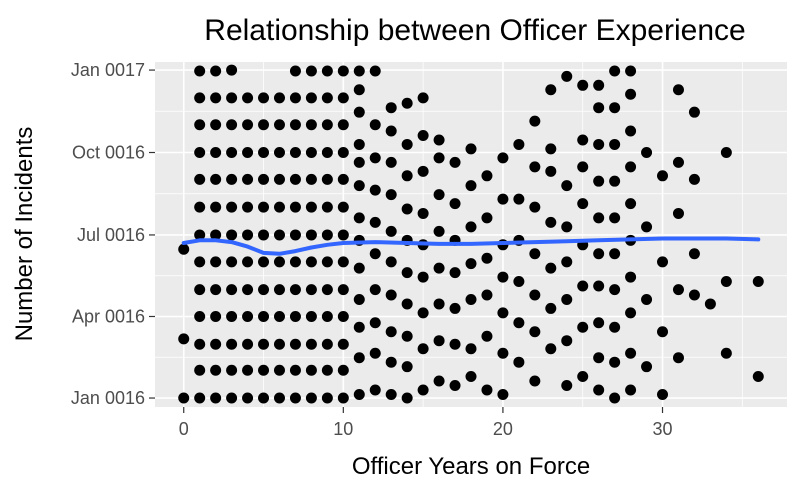 The height and width of the screenshot is (494, 800). I want to click on smooth-trend, so click(471, 246).